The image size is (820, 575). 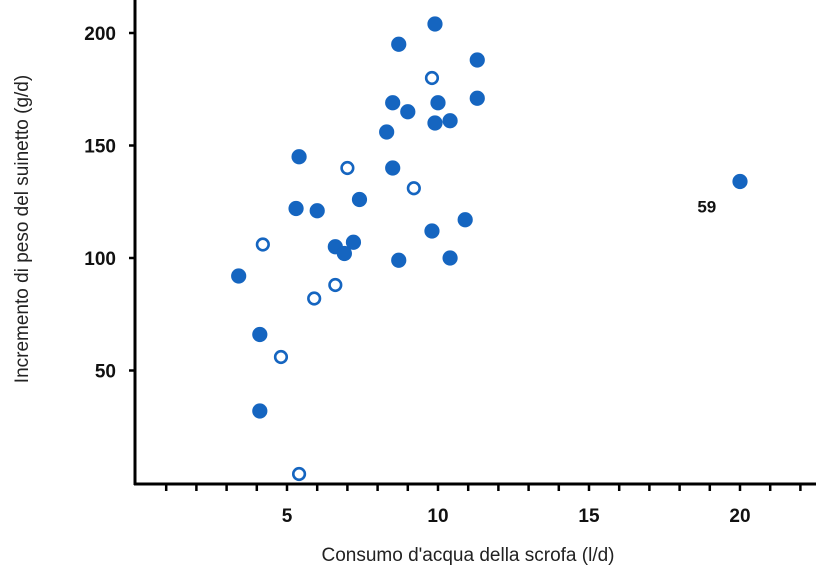 What do you see at coordinates (468, 555) in the screenshot?
I see `x-axis-title: Consumo d'acqua della scrofa (l/d)` at bounding box center [468, 555].